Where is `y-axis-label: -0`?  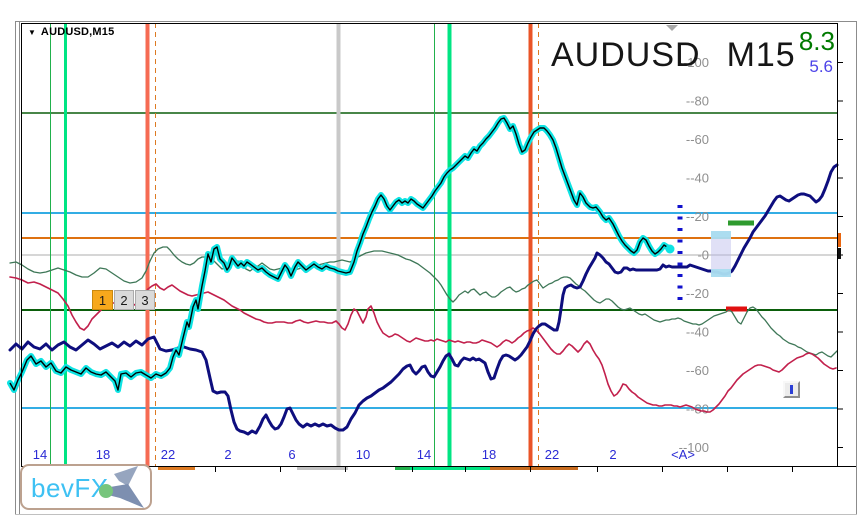
y-axis-label: -0 is located at coordinates (703, 255).